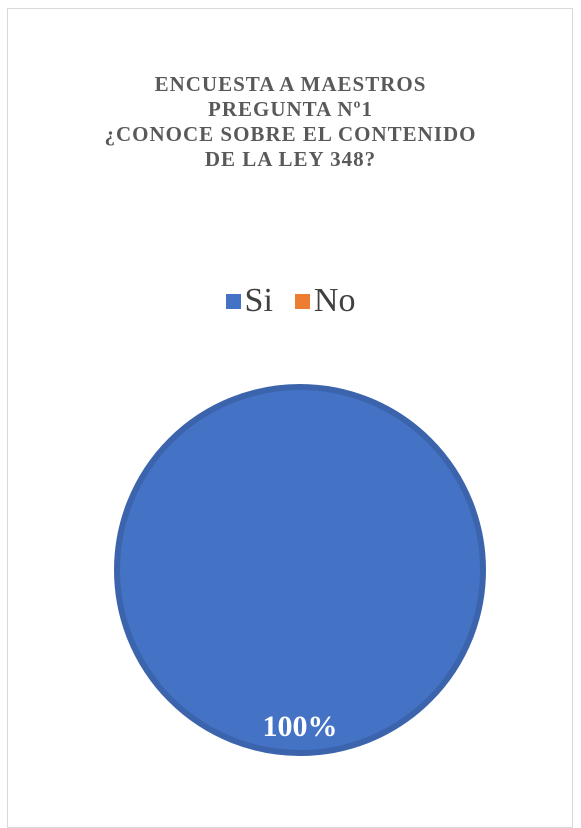  What do you see at coordinates (302, 301) in the screenshot?
I see `legend-swatch-no` at bounding box center [302, 301].